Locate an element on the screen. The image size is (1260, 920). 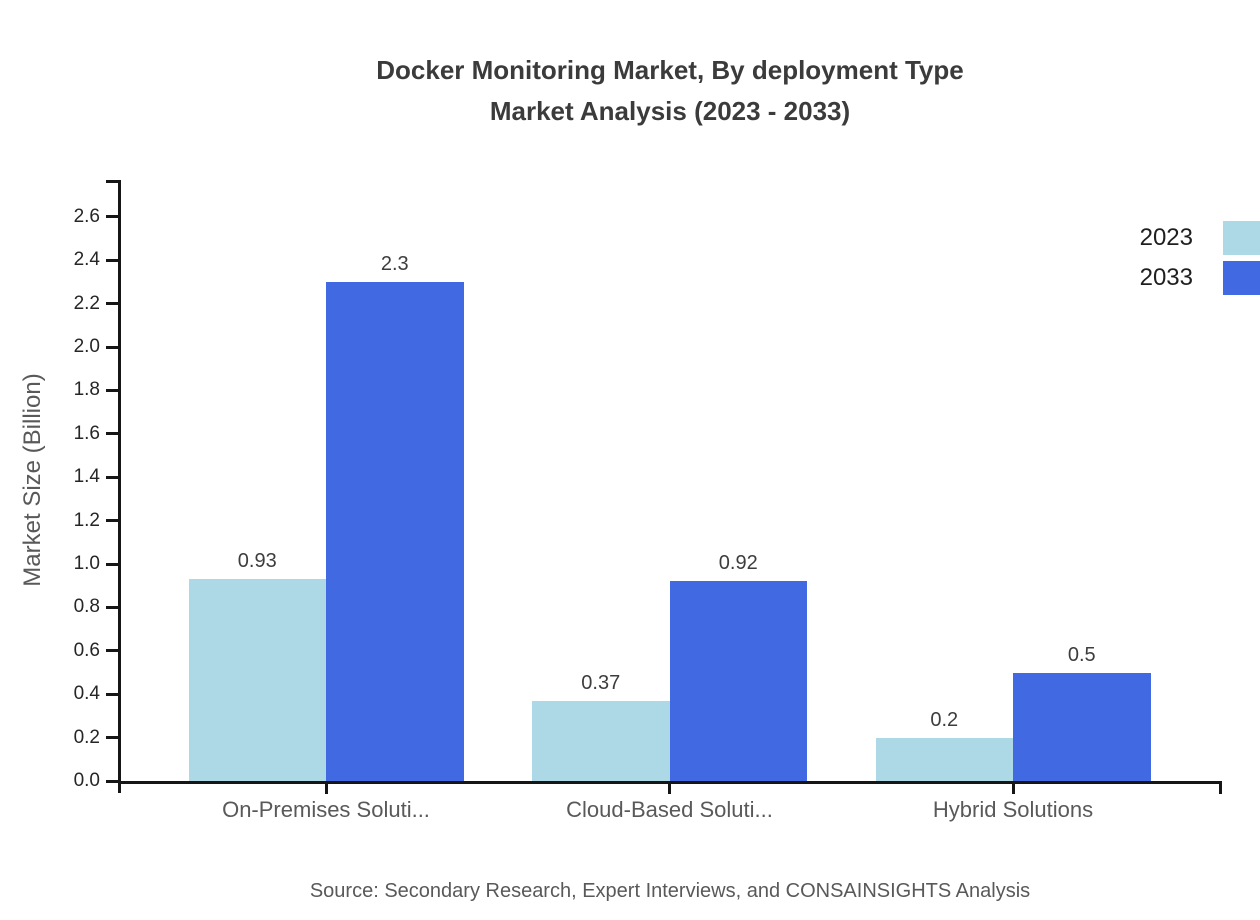
bar-value-label: 0.5 is located at coordinates (1081, 654).